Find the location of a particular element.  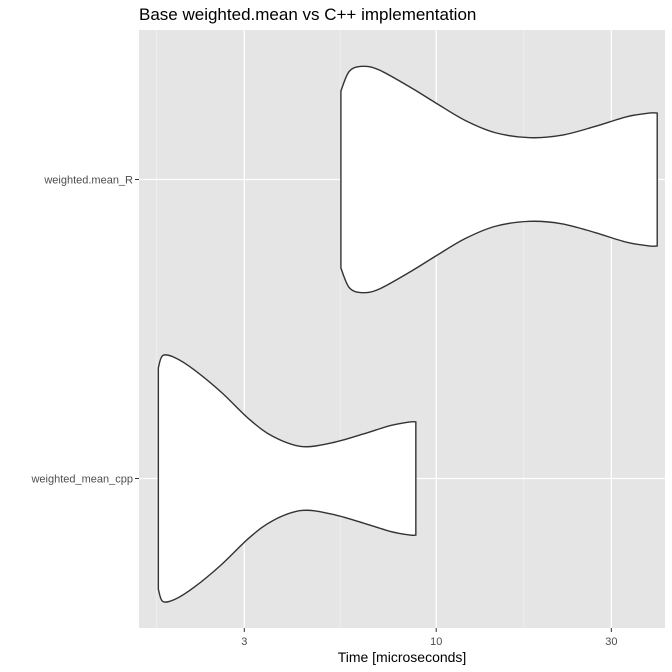

y-tick-label: weighted_mean_cpp is located at coordinates (81, 480).